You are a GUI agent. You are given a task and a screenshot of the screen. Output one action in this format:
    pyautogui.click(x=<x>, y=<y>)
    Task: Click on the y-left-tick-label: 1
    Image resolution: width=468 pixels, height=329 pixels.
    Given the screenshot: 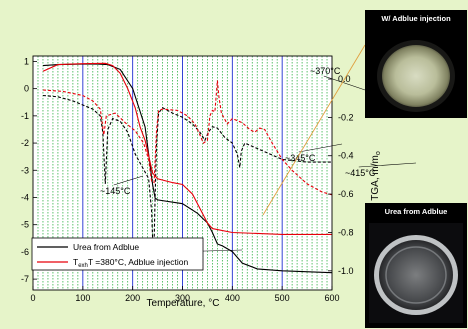 What is the action you would take?
    pyautogui.click(x=26, y=61)
    